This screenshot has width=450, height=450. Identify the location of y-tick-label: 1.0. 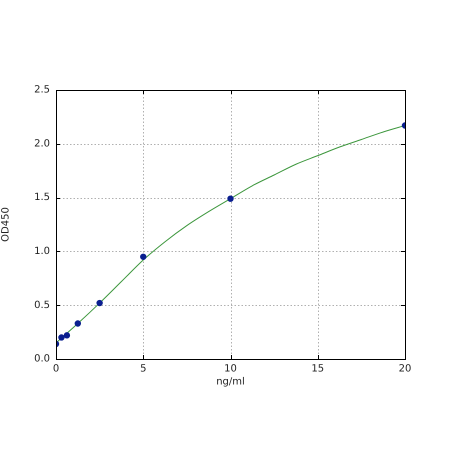
(42, 251).